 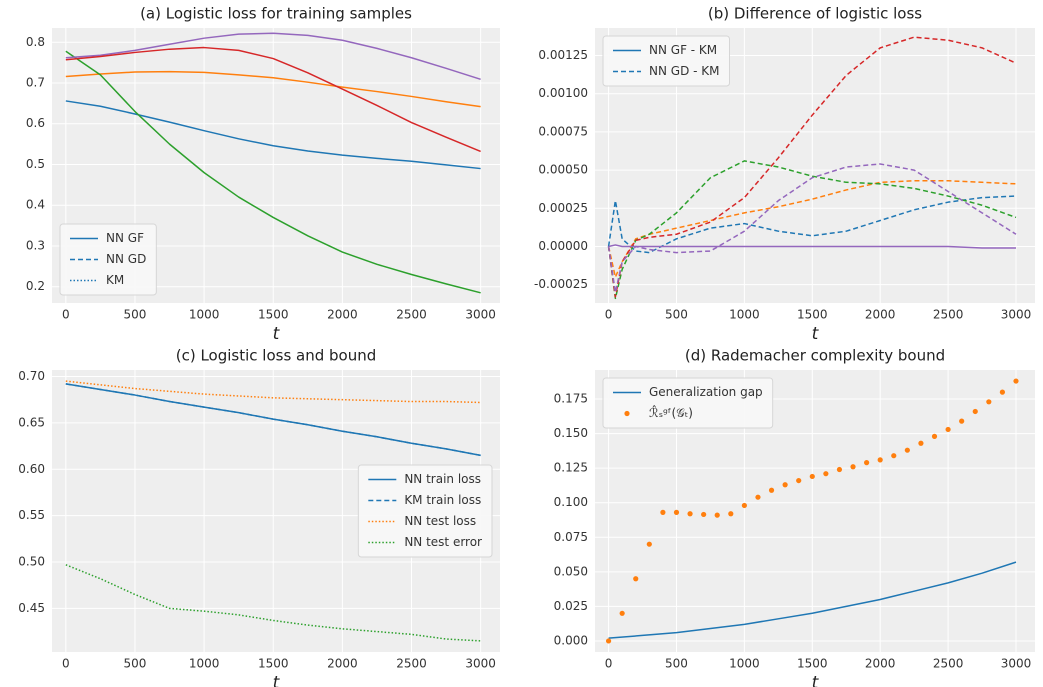 What do you see at coordinates (31, 376) in the screenshot?
I see `y-tick-label: 0.70` at bounding box center [31, 376].